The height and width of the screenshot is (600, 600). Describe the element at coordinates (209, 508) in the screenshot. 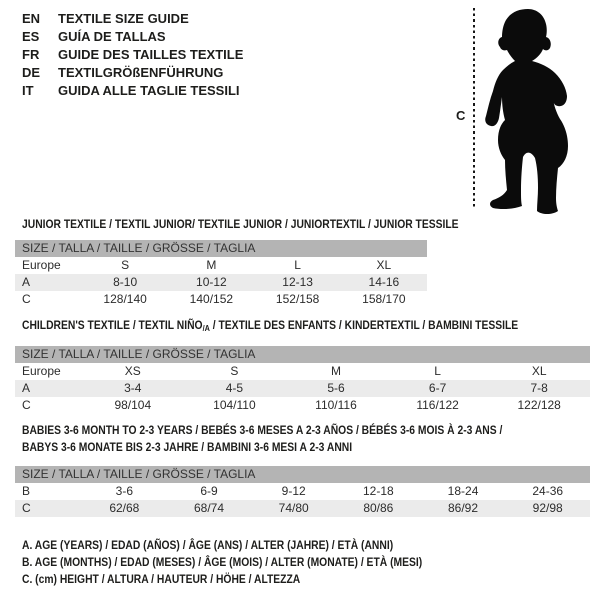

I see `size-cell: 68/74` at that location.